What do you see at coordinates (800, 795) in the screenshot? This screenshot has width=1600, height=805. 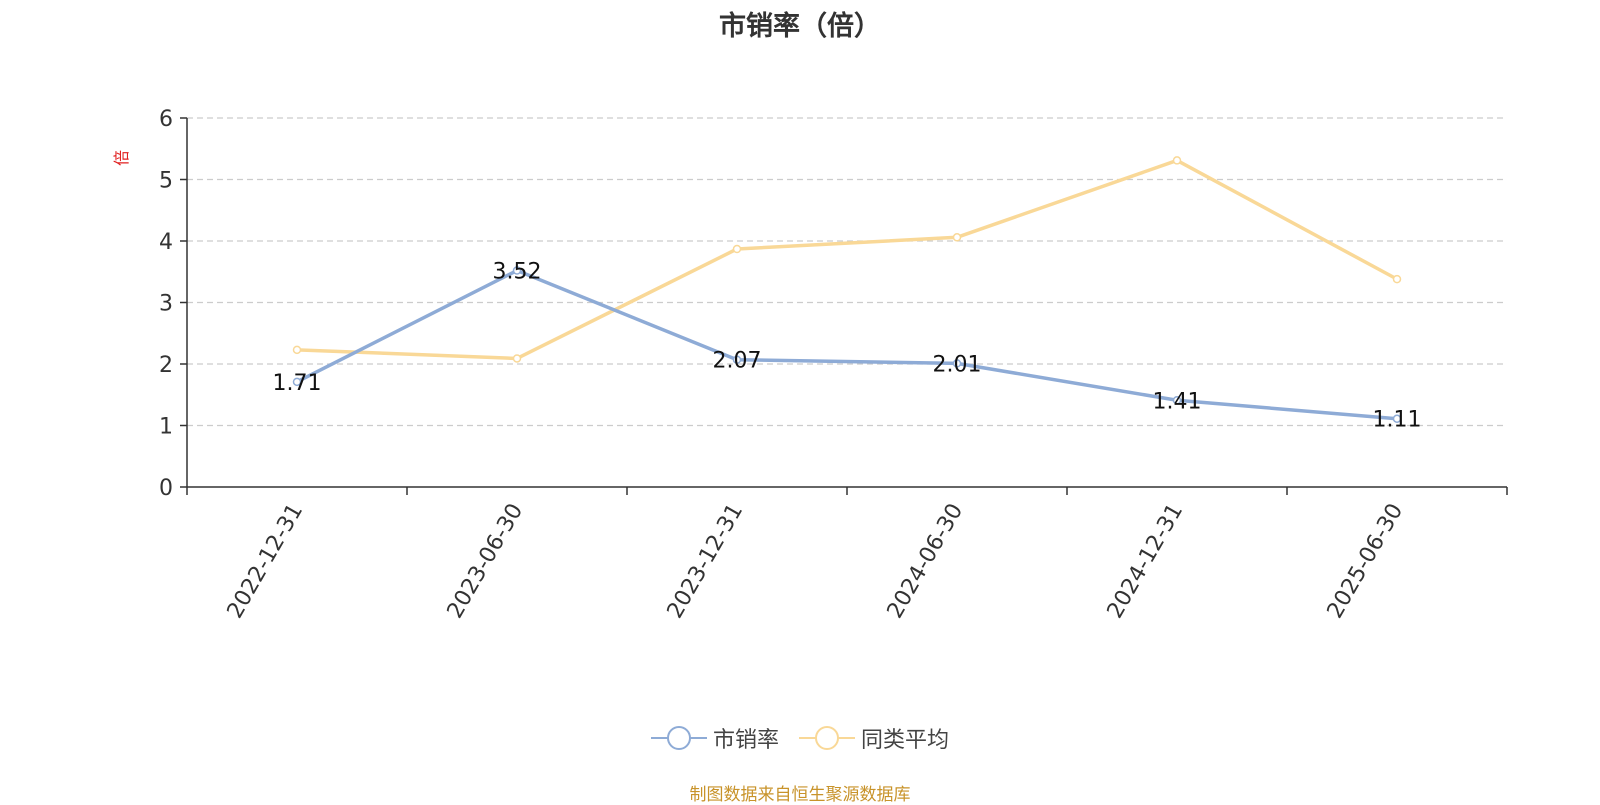 I see `source-footer: 制图数据来自恒生聚源数据库` at bounding box center [800, 795].